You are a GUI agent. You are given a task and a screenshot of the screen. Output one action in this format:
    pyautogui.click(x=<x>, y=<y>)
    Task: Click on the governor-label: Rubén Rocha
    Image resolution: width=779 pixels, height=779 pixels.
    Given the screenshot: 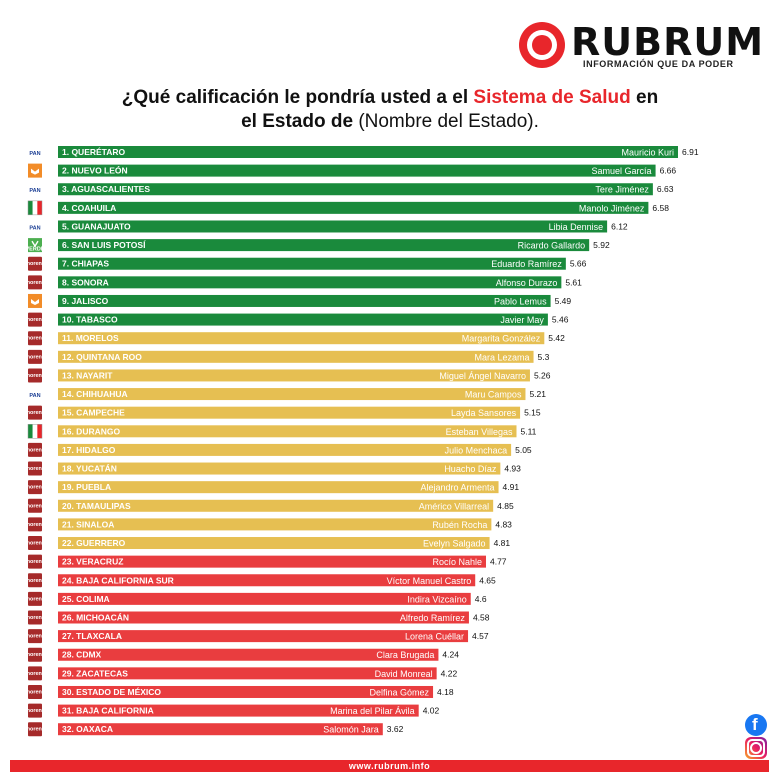 What is the action you would take?
    pyautogui.click(x=459, y=525)
    